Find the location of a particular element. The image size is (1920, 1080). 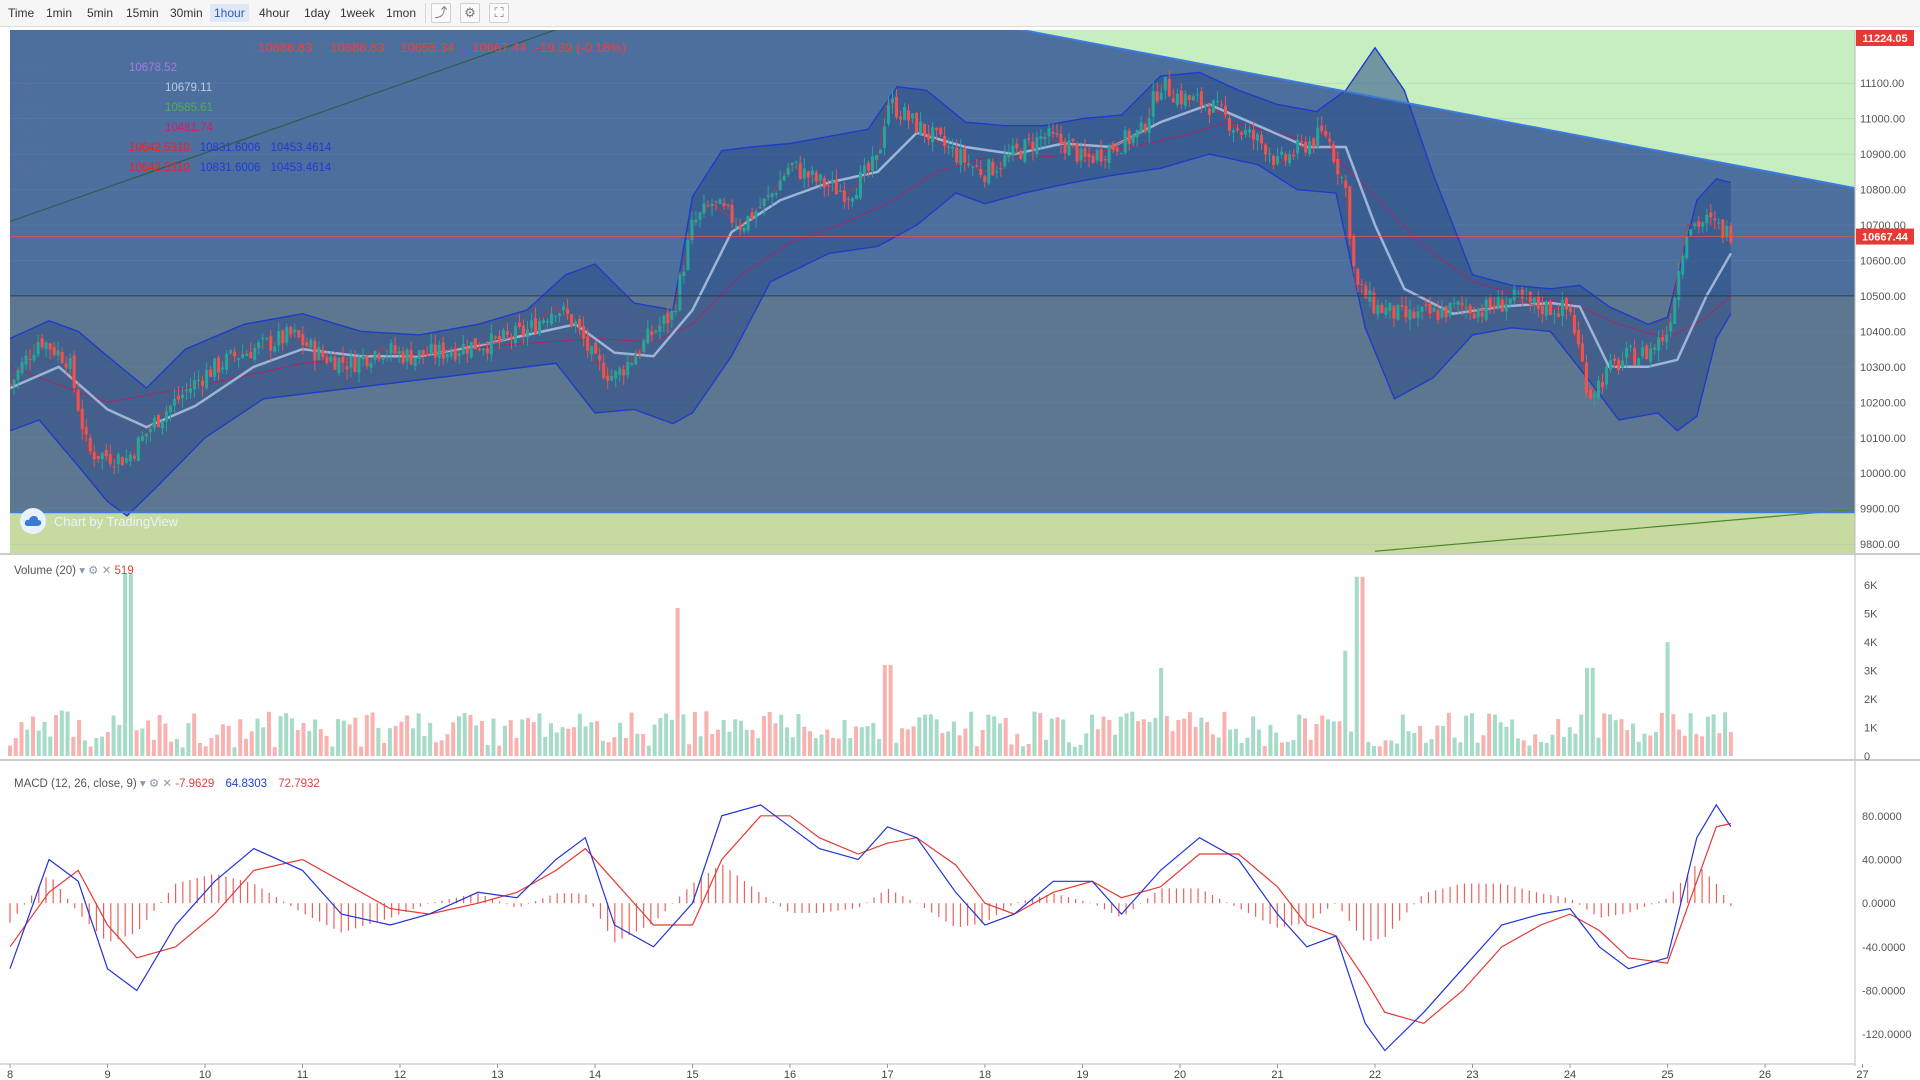

interval-4hour: 4hour is located at coordinates (274, 13).